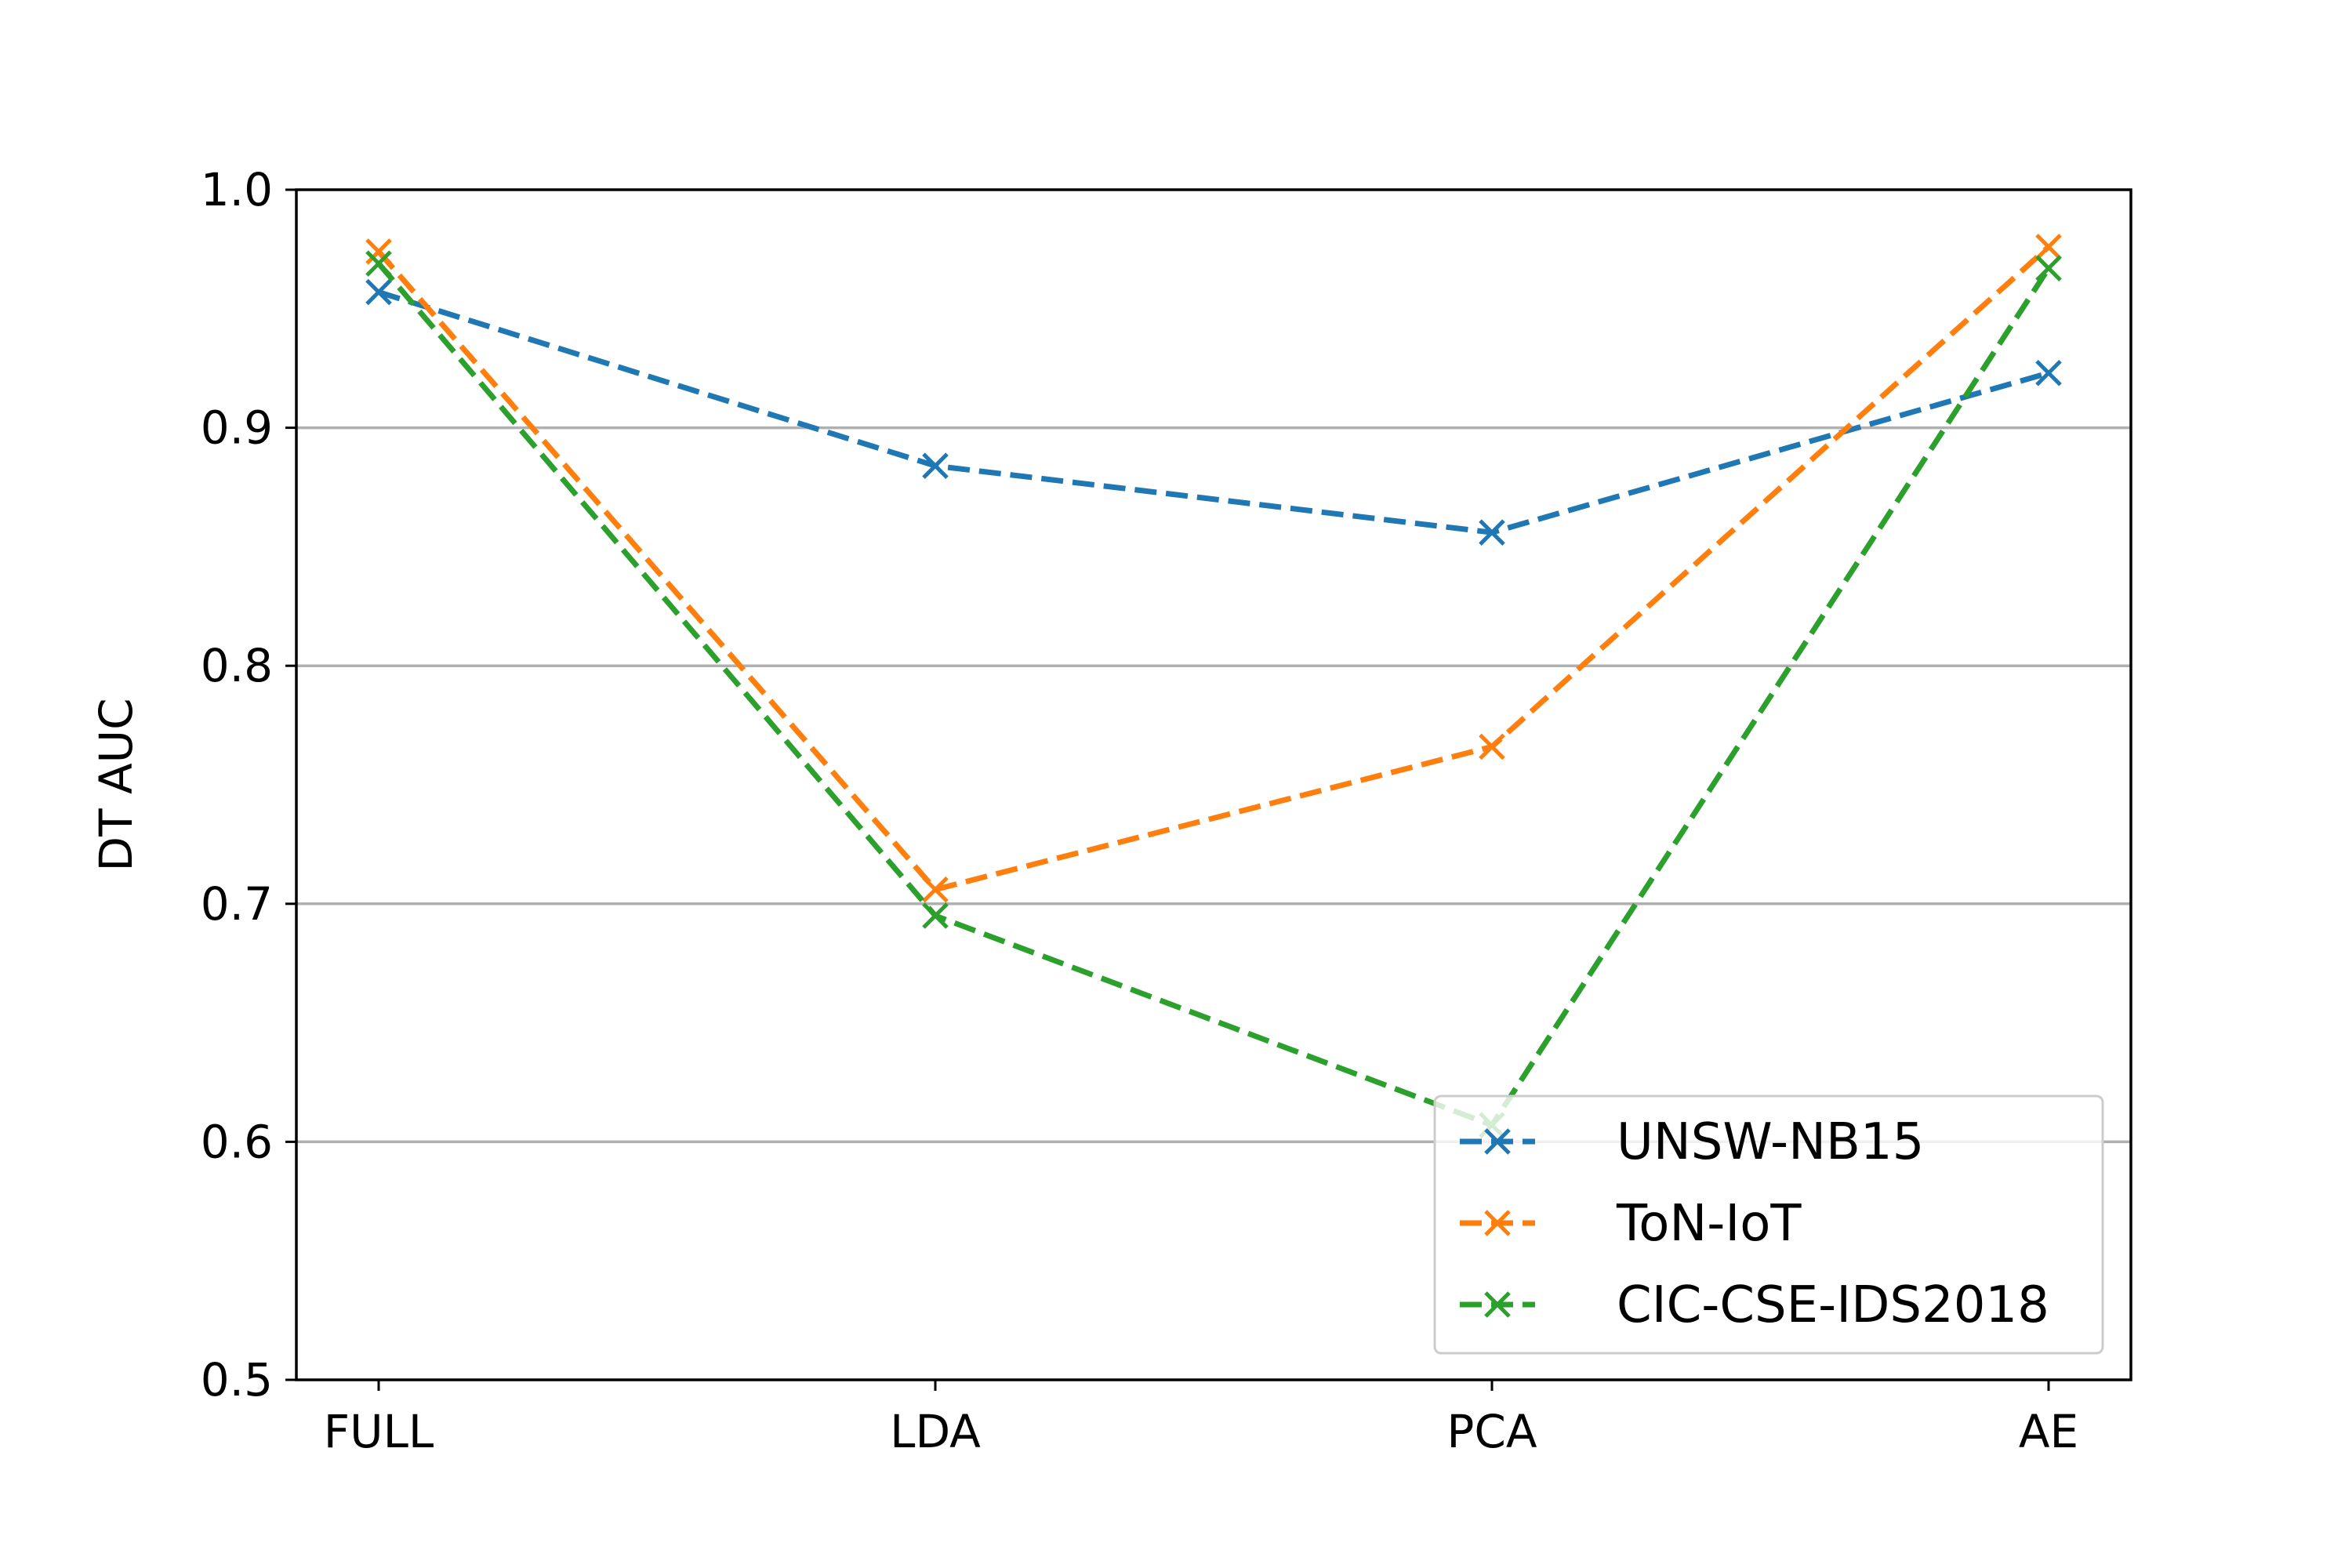 The image size is (2352, 1568). Describe the element at coordinates (116, 784) in the screenshot. I see `y-axis-label: DT AUC` at that location.